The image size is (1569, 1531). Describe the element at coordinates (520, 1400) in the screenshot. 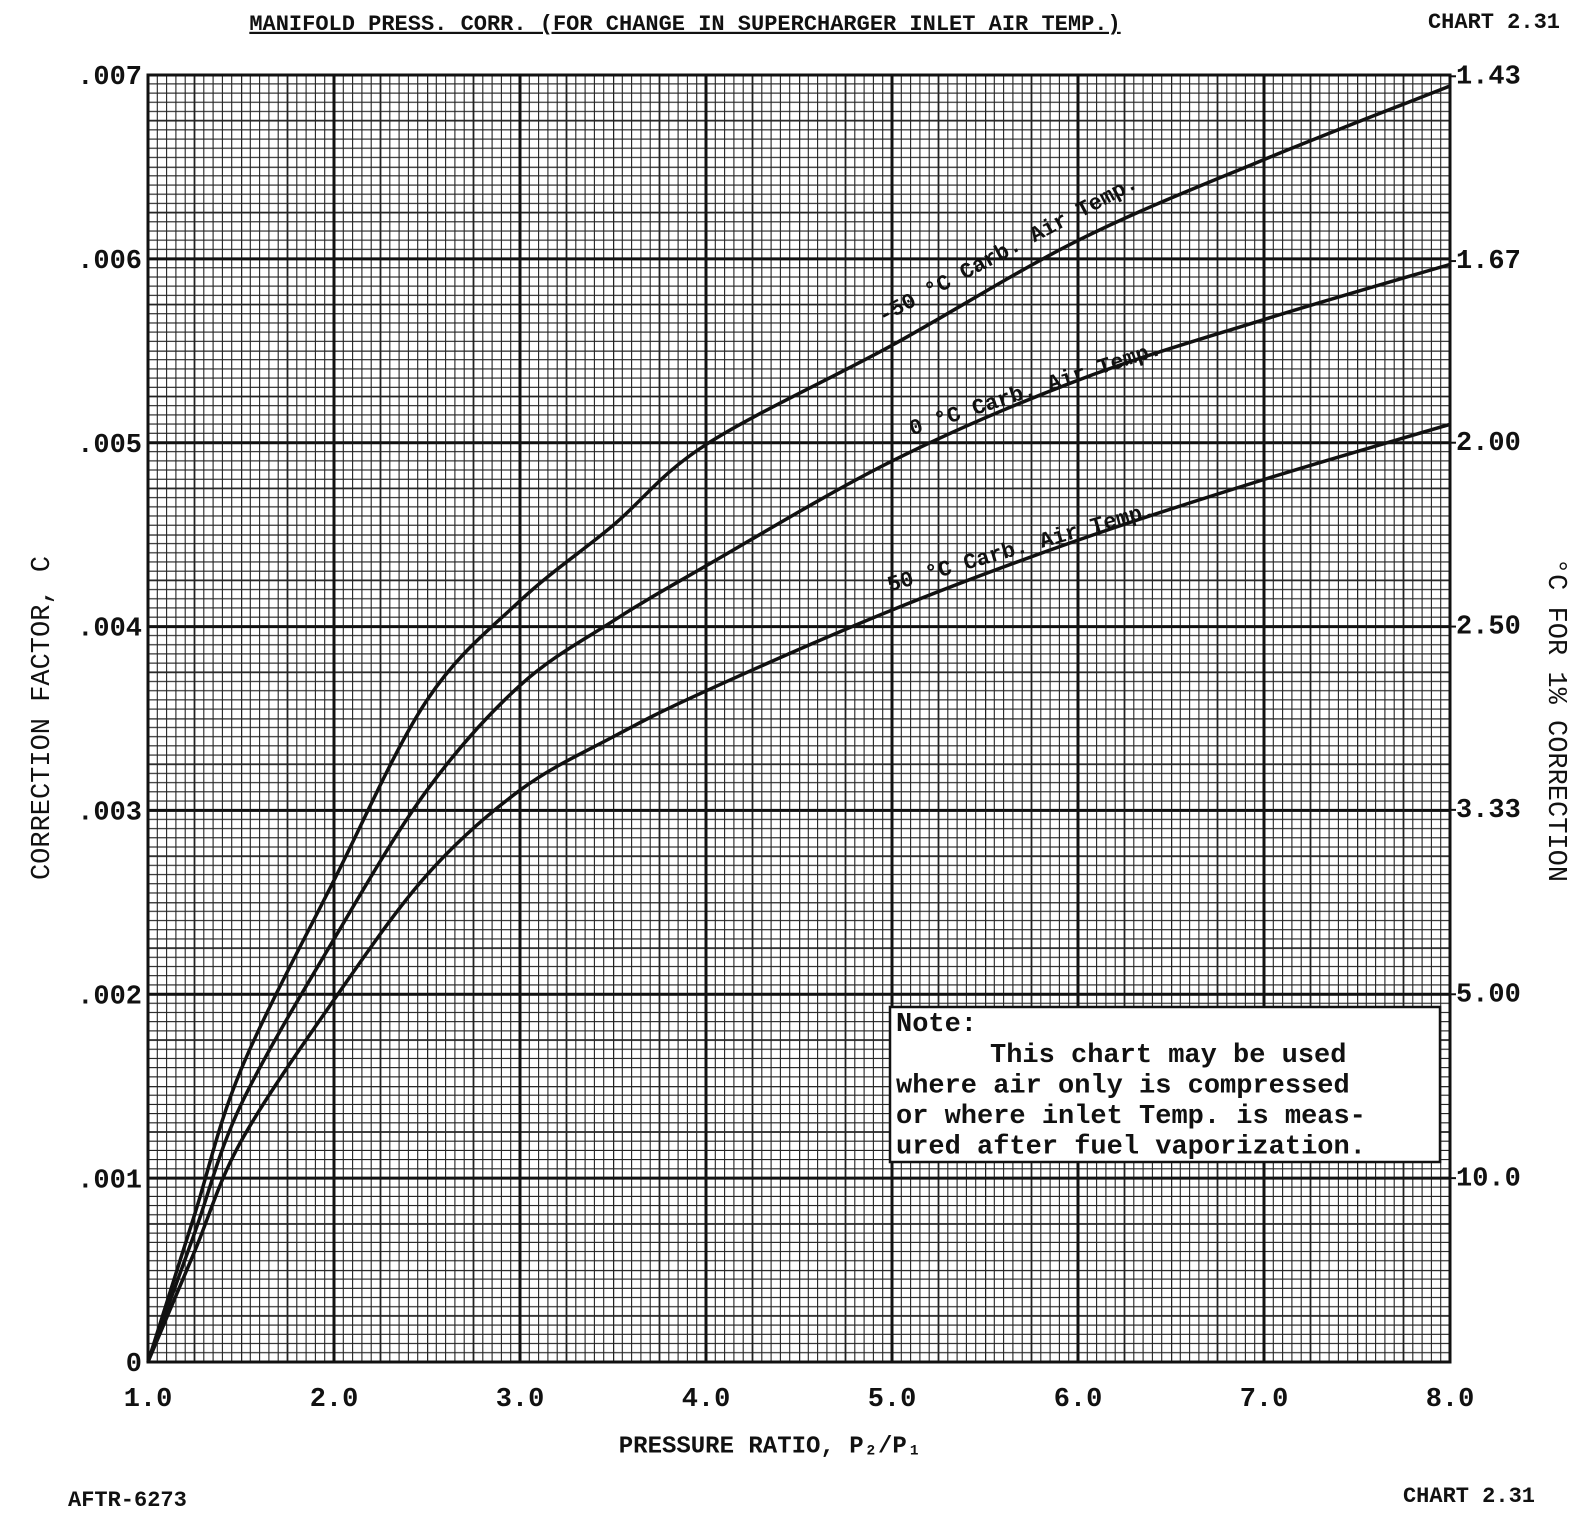

I see `x-tick-label: 3.0` at that location.